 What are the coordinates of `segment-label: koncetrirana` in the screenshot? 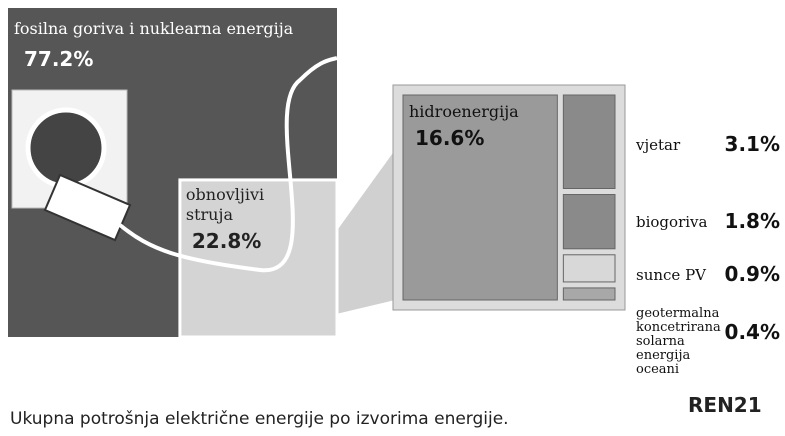 It's located at (678, 327).